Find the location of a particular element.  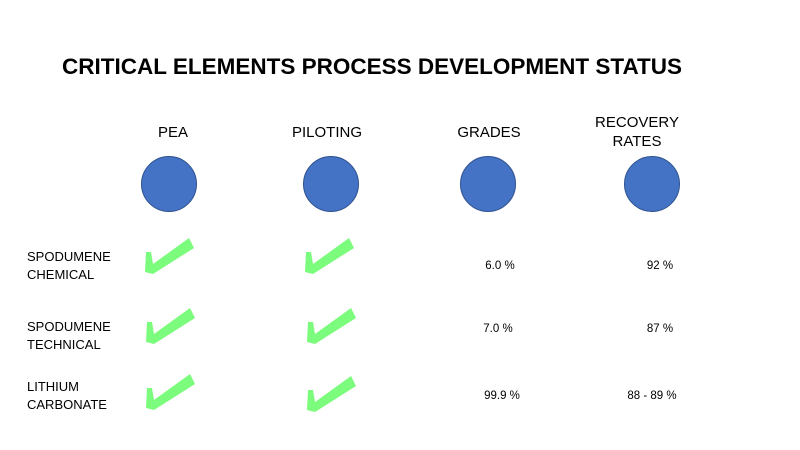

column-header-recovery-rates: RECOVERY RATES is located at coordinates (637, 132).